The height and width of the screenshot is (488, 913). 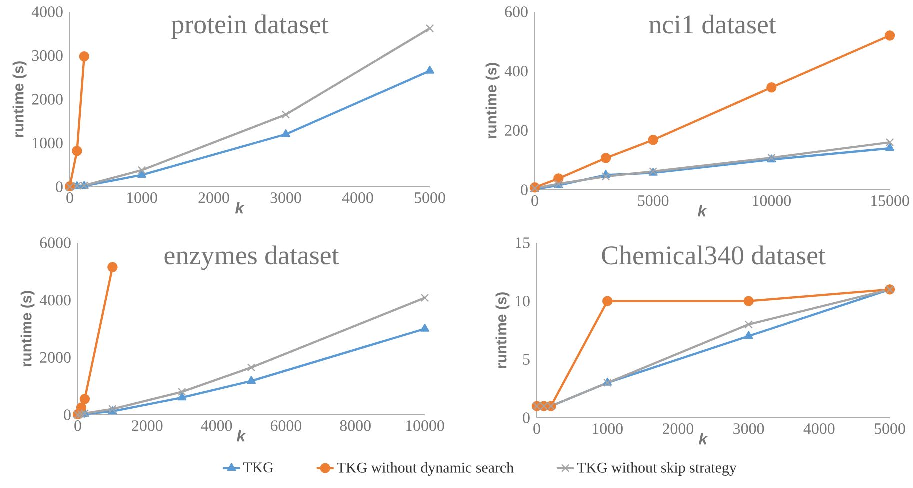 What do you see at coordinates (657, 469) in the screenshot?
I see `legend-label: TKG without skip strategy` at bounding box center [657, 469].